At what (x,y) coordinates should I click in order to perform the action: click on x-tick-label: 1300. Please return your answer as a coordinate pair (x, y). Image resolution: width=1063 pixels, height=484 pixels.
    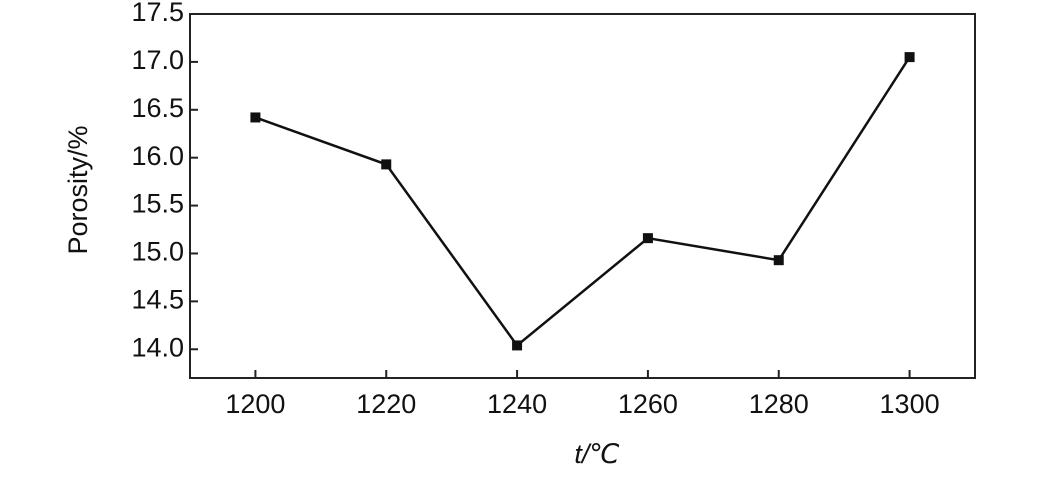
    Looking at the image, I should click on (910, 404).